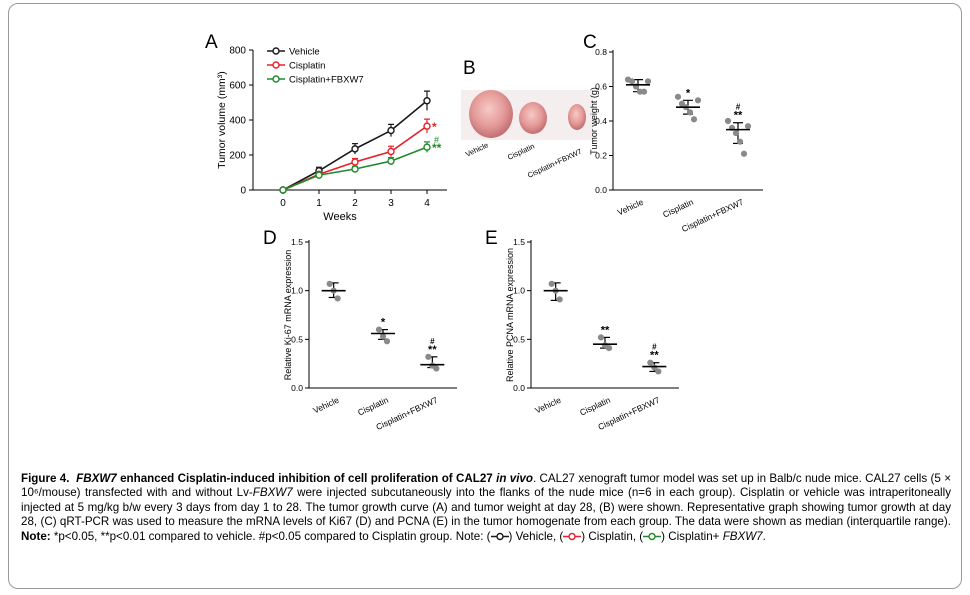  What do you see at coordinates (355, 203) in the screenshot?
I see `x-tick-label: 2` at bounding box center [355, 203].